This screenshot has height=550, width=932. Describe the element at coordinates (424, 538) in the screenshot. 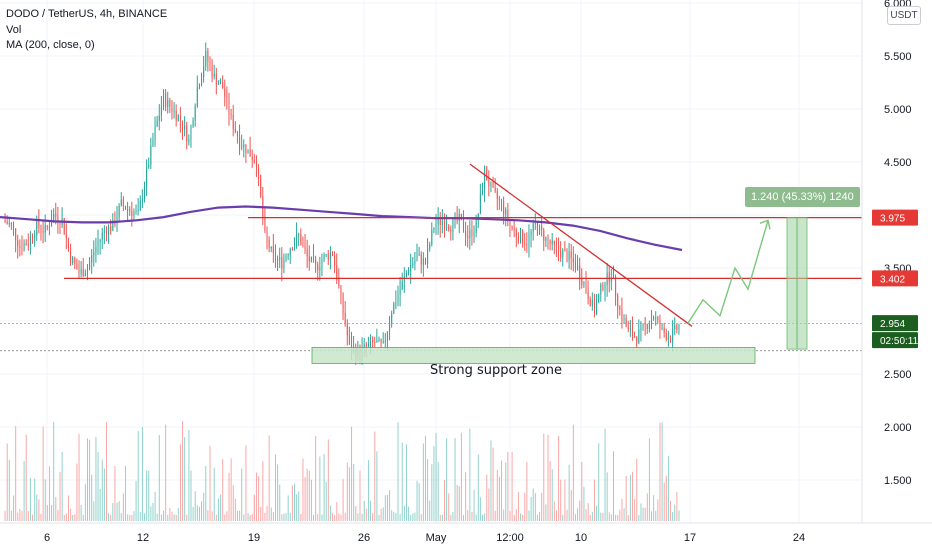

I see `time-axis-ticks: 6 12 19 26 May 12:00 10 17 24` at that location.